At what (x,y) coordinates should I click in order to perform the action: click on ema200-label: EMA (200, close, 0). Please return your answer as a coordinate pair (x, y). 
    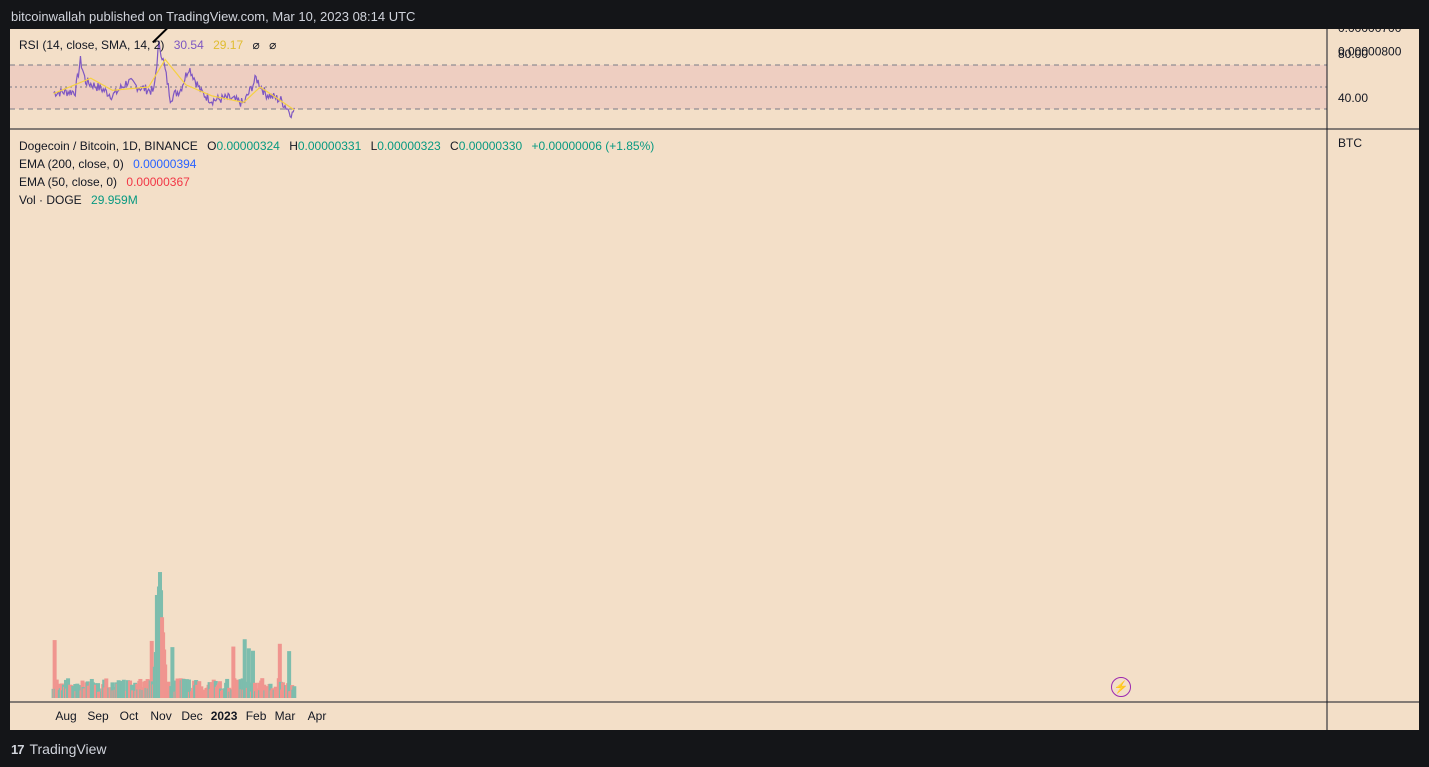
    Looking at the image, I should click on (71, 164).